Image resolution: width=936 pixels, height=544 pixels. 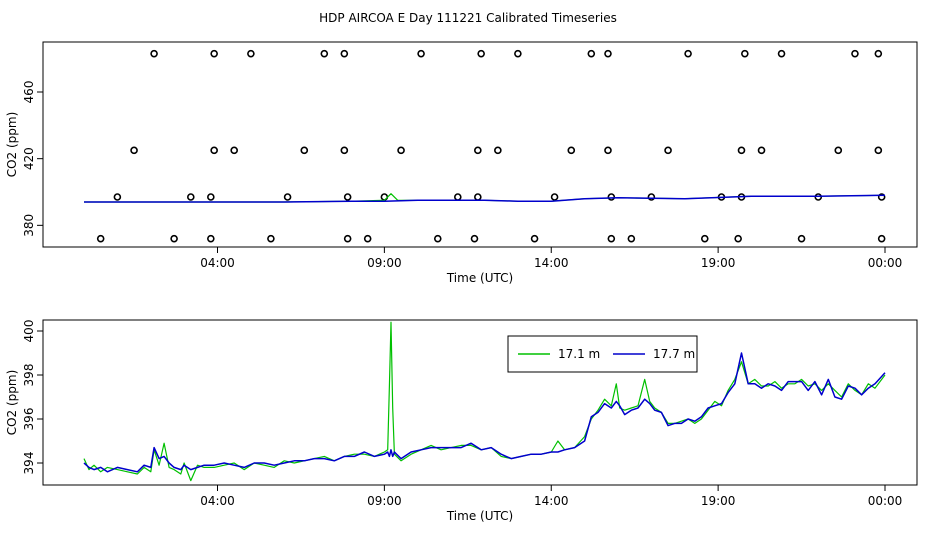 I want to click on legend: 17.1 m 17.7 m, so click(x=602, y=354).